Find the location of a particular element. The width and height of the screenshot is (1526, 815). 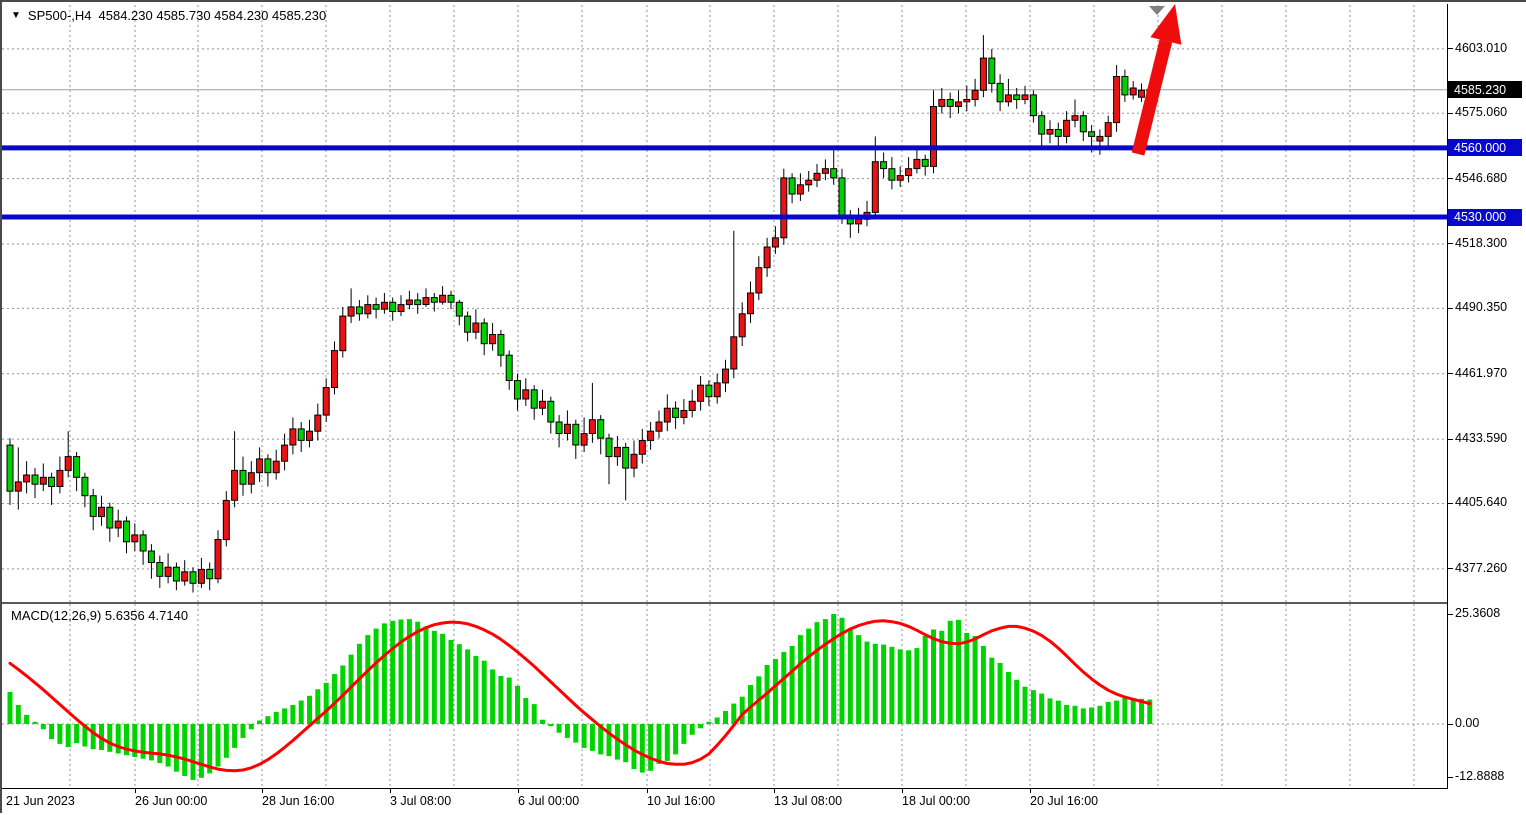

price-axis-tick is located at coordinates (1450, 244).